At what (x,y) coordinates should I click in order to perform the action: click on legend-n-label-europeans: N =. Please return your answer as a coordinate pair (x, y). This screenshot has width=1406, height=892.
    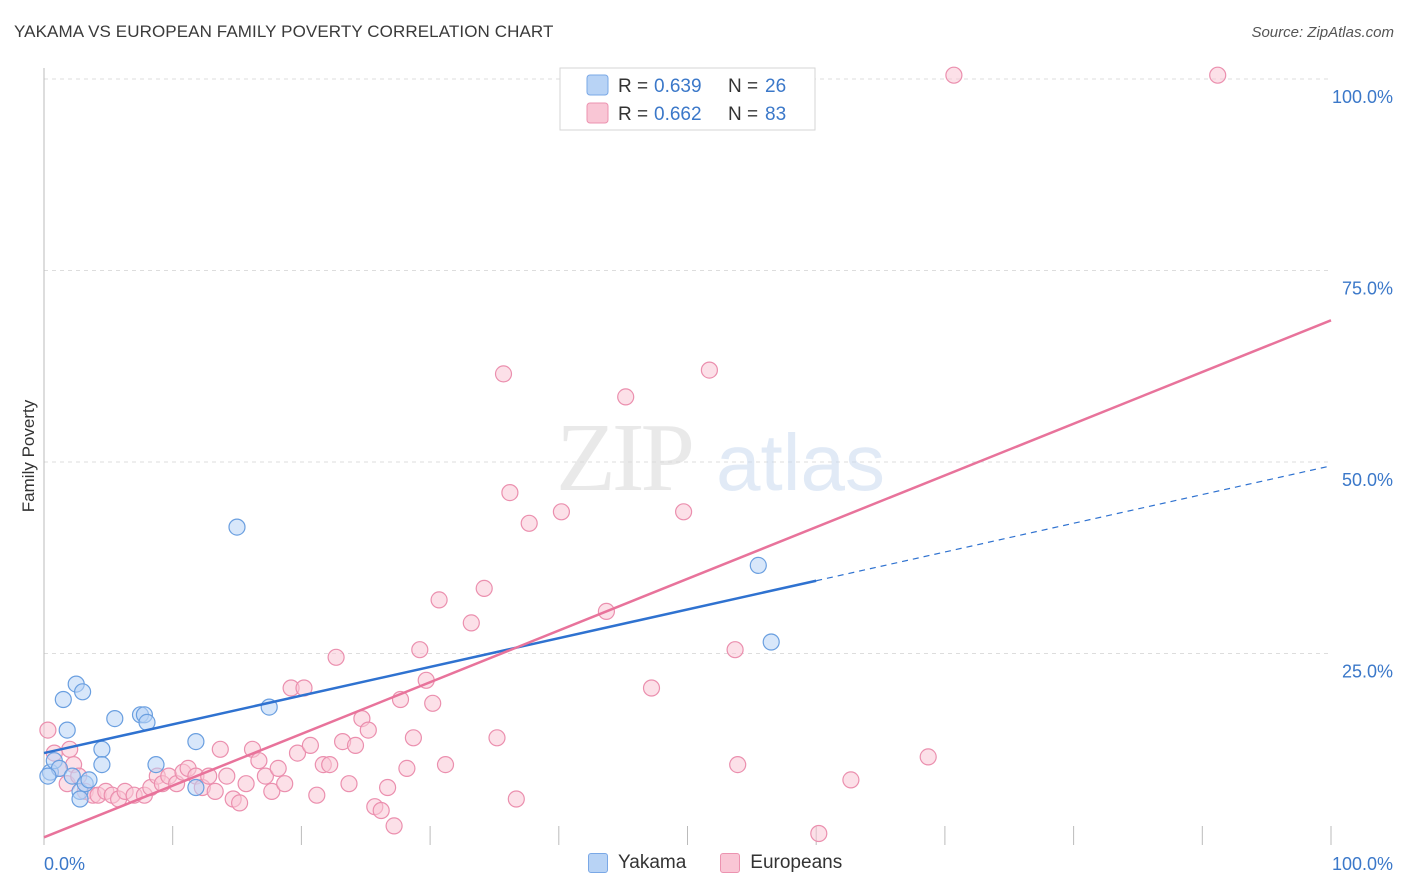
    Looking at the image, I should click on (743, 114).